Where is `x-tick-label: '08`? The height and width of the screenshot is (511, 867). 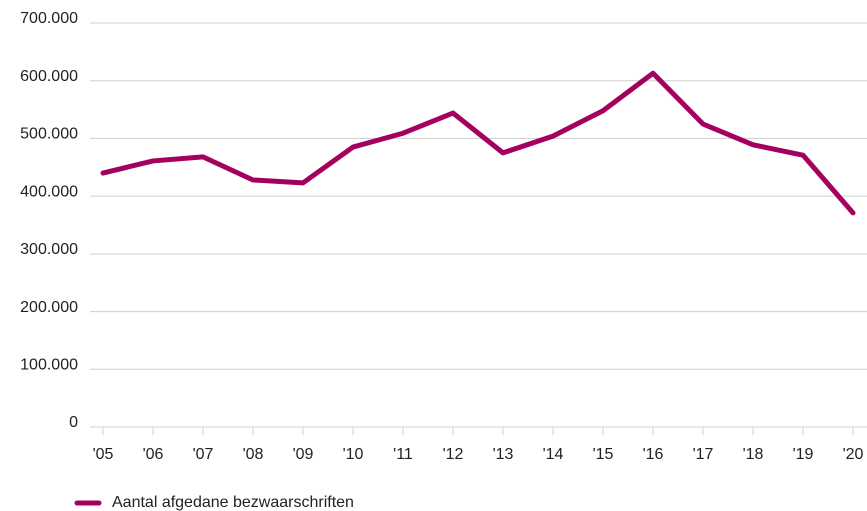
x-tick-label: '08 is located at coordinates (253, 454).